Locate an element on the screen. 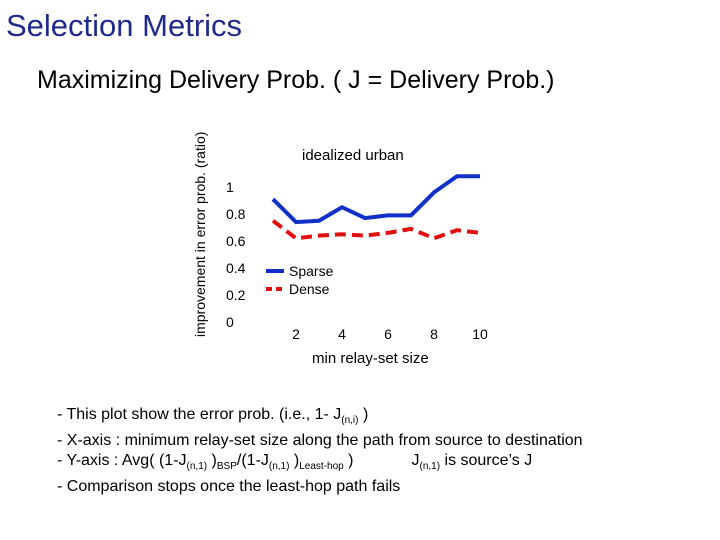 This screenshot has width=720, height=540. y-tick-label: 0.4 is located at coordinates (236, 268).